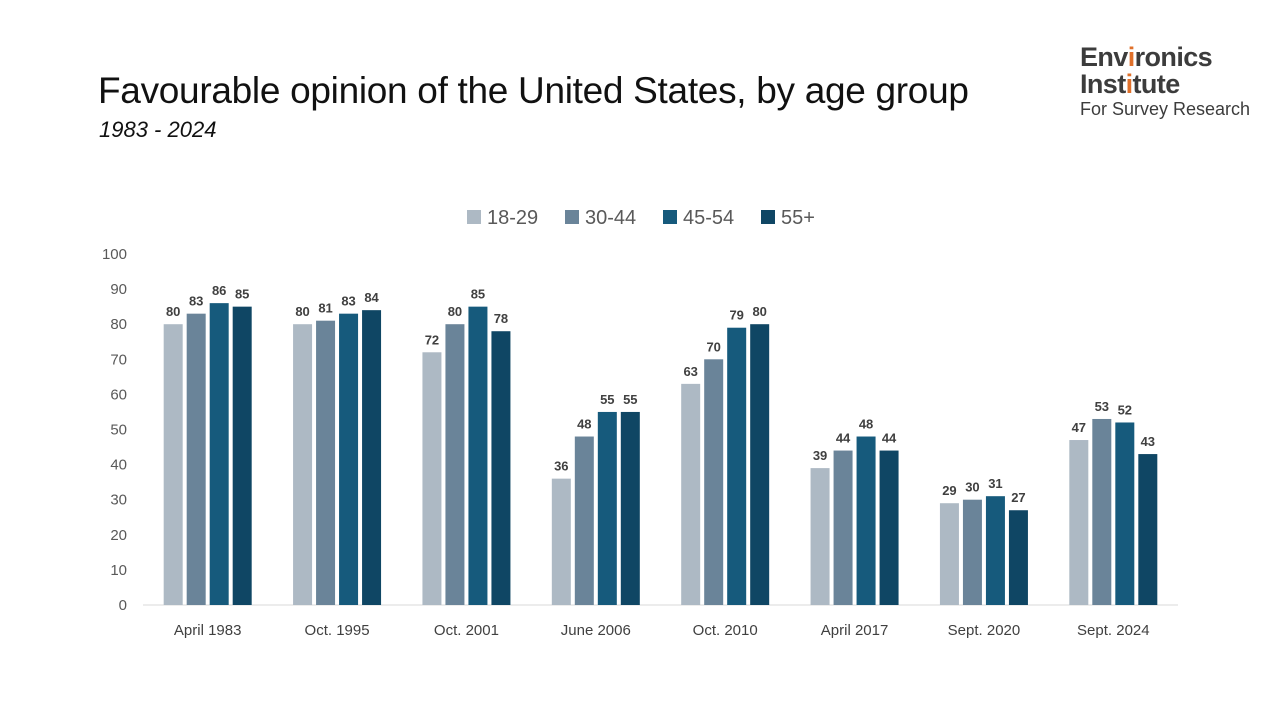 This screenshot has width=1280, height=720. What do you see at coordinates (325, 308) in the screenshot?
I see `data-label: 81` at bounding box center [325, 308].